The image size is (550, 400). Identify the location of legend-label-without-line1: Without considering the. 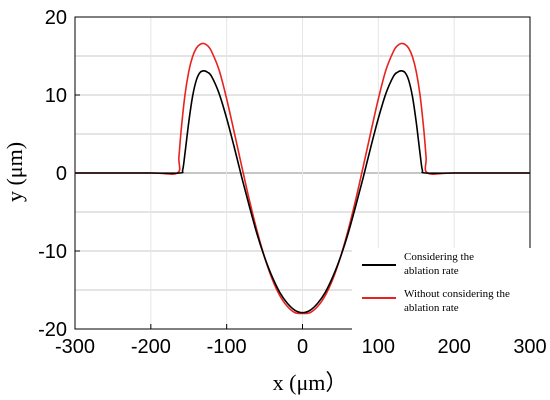
(457, 294).